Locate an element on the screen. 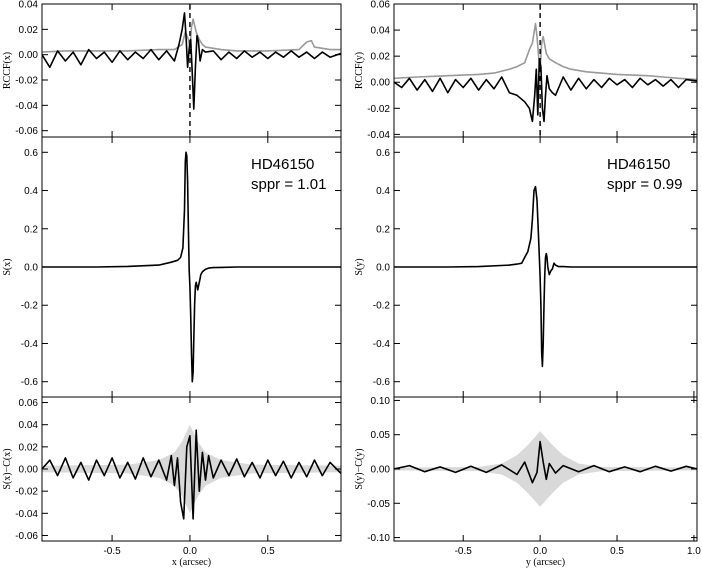  sppr-label: sppr = 1.01 is located at coordinates (288, 184).